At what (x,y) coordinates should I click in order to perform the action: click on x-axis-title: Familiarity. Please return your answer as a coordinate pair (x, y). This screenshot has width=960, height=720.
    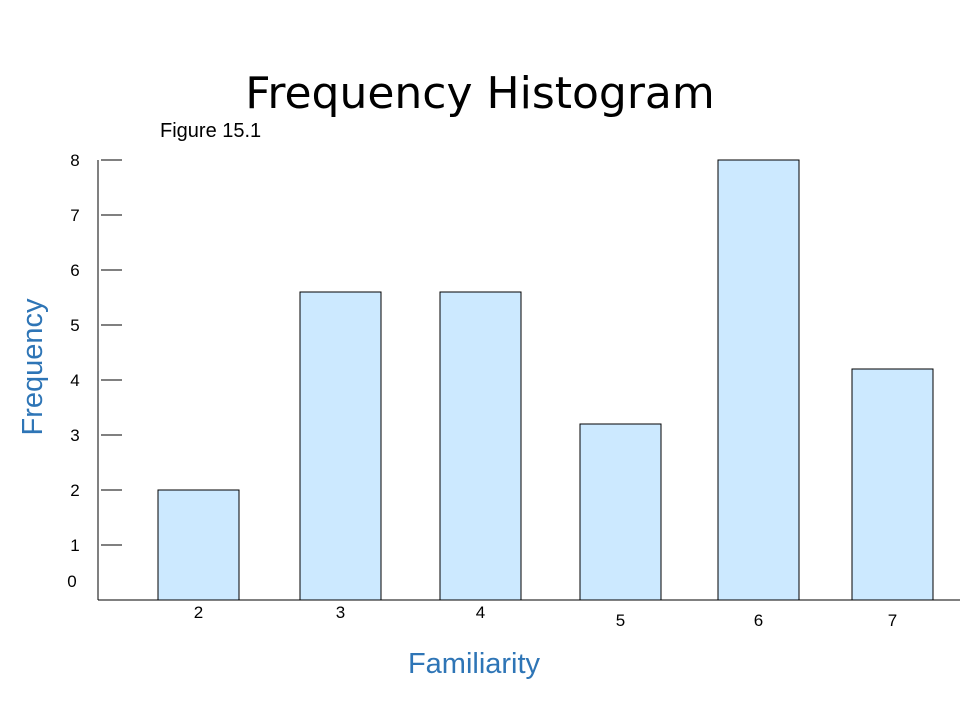
    Looking at the image, I should click on (474, 664).